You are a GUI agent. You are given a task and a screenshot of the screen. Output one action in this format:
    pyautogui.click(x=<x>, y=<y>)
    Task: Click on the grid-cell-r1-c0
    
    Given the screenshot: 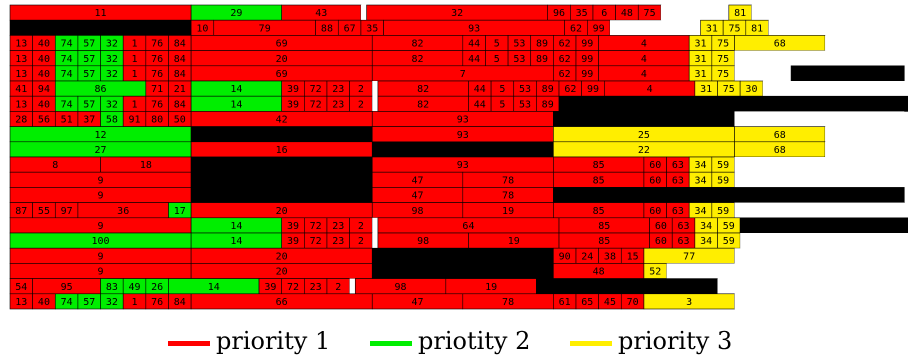 What is the action you would take?
    pyautogui.click(x=100, y=27)
    